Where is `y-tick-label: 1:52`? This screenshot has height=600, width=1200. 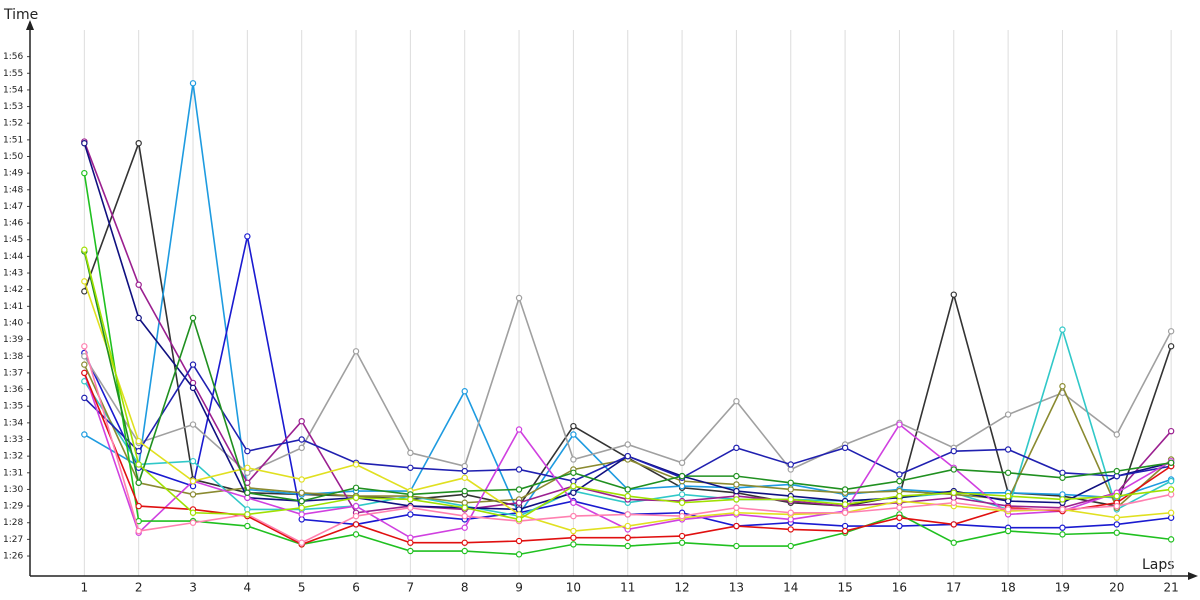 y-tick-label: 1:52 is located at coordinates (13, 124).